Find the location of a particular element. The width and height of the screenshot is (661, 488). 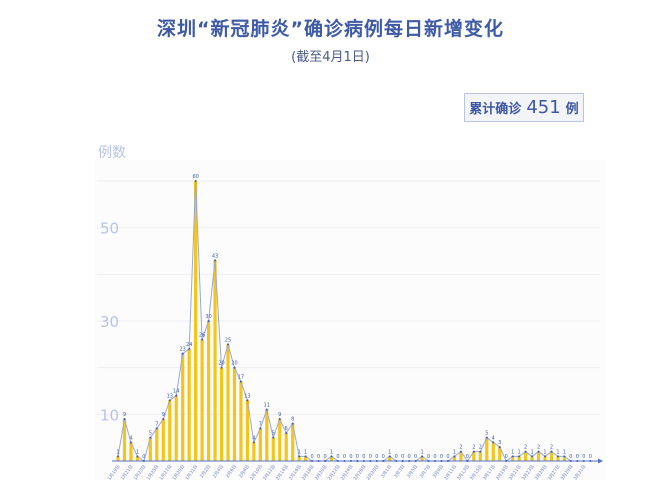

chart-subtitle: (截至4月1日) is located at coordinates (330, 57).